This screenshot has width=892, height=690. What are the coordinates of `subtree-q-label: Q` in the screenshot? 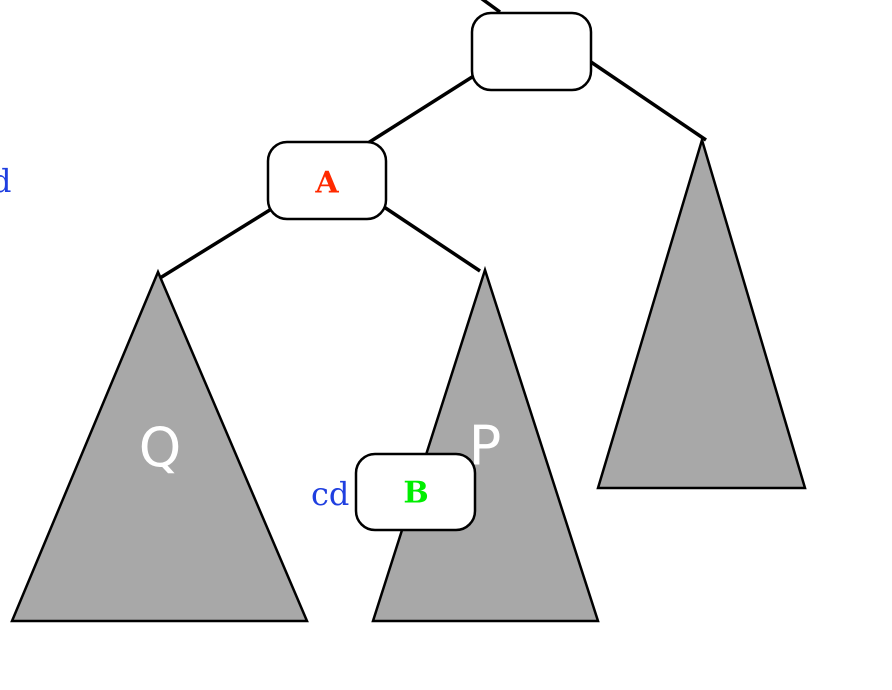 It's located at (160, 448).